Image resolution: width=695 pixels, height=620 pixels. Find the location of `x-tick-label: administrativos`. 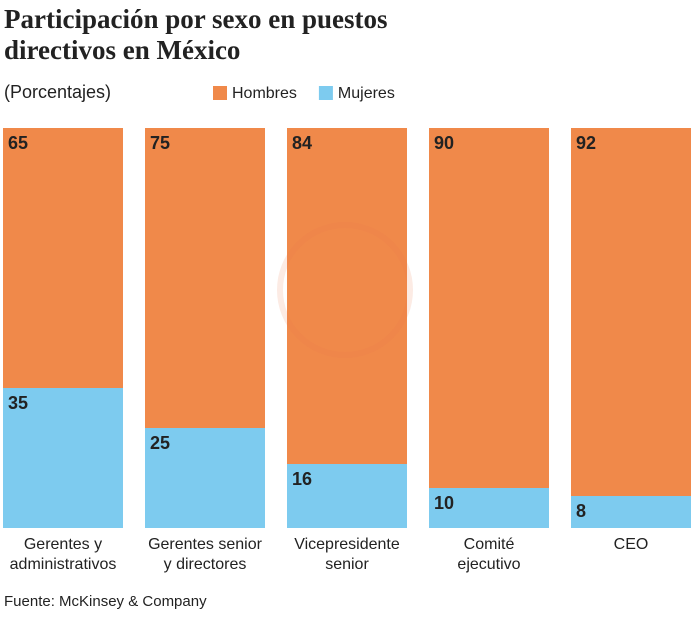

x-tick-label: administrativos is located at coordinates (63, 564).